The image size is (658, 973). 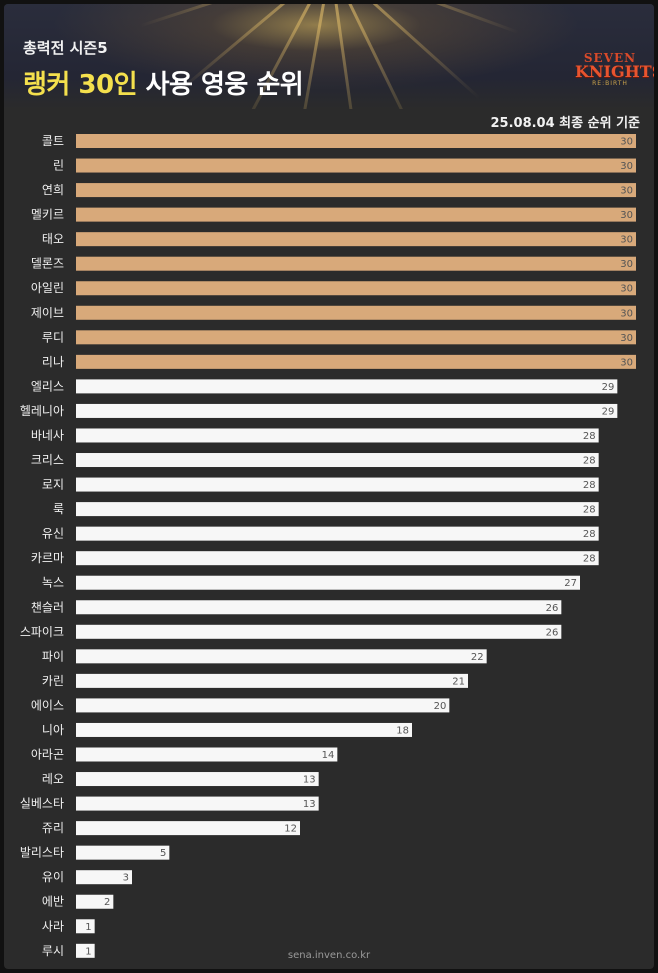 What do you see at coordinates (53, 779) in the screenshot?
I see `hero-label: 레오` at bounding box center [53, 779].